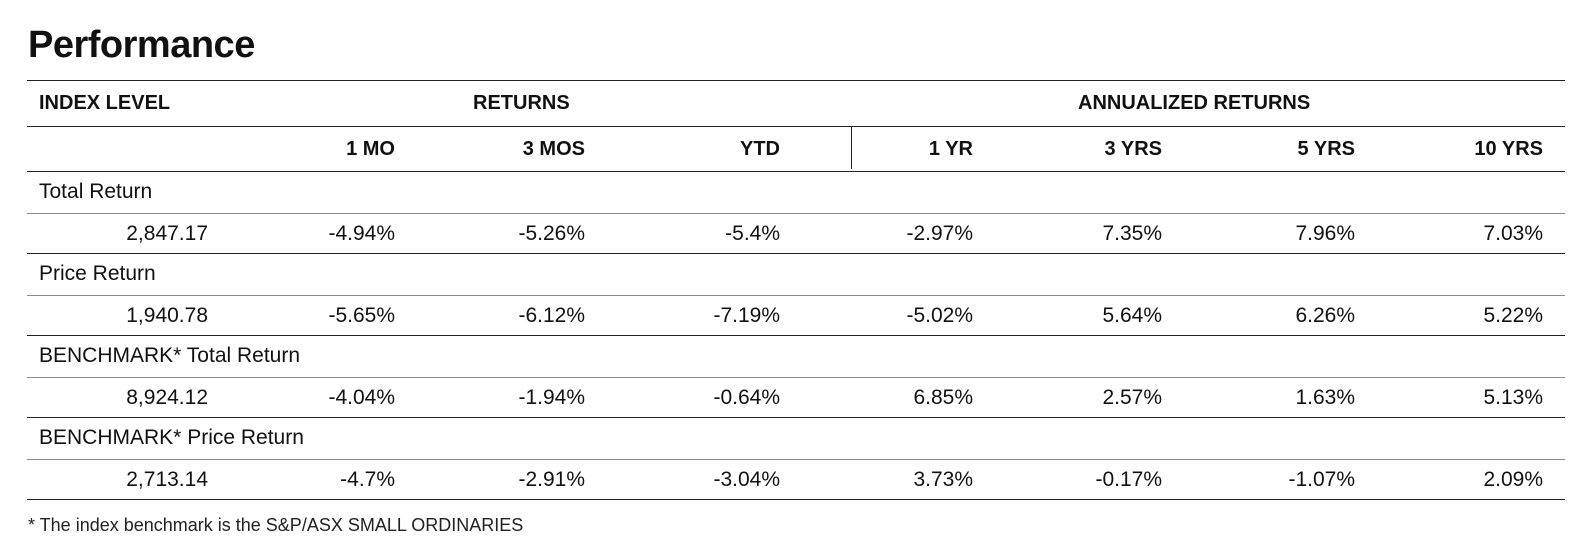 The width and height of the screenshot is (1592, 546). What do you see at coordinates (1321, 479) in the screenshot?
I see `annualized-return-value: -1.07%` at bounding box center [1321, 479].